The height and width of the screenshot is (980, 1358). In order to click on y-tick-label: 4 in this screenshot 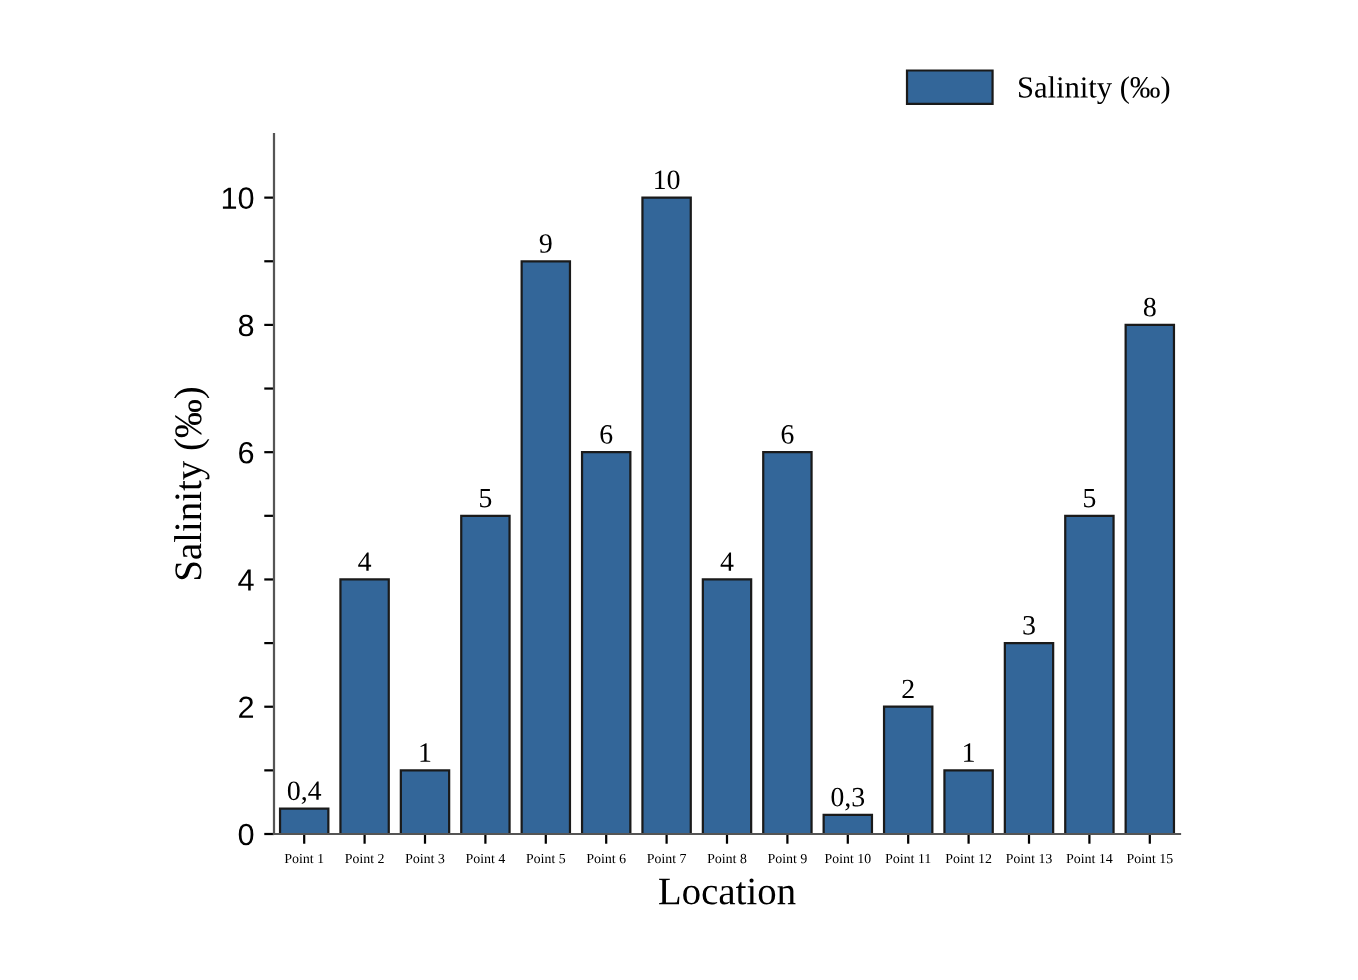, I will do `click(246, 580)`.